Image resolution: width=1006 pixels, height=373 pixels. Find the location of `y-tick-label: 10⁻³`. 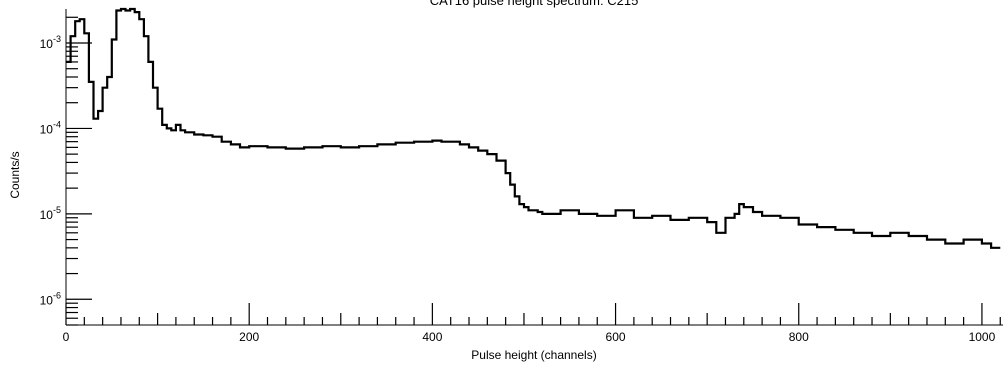

y-tick-label: 10⁻³ is located at coordinates (50, 42).